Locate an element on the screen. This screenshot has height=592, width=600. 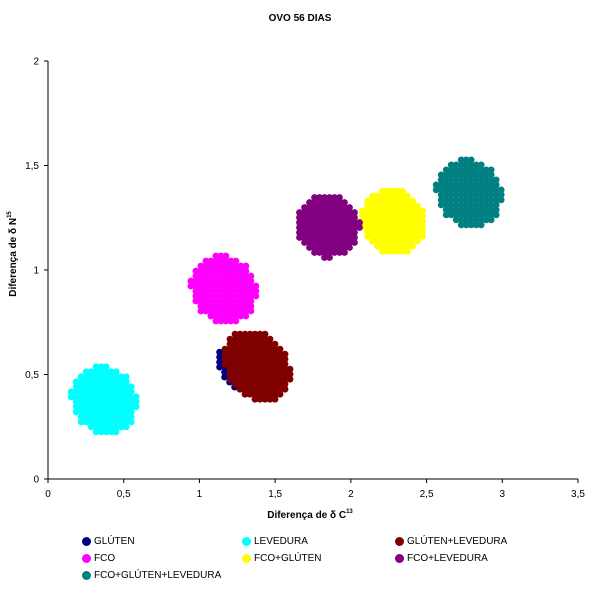
legend-label: LEVEDURA is located at coordinates (281, 541).